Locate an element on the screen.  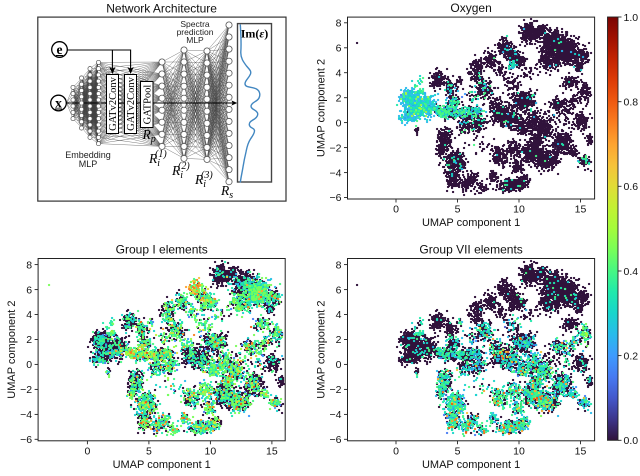
svg-text: Group I elements is located at coordinates (162, 250).